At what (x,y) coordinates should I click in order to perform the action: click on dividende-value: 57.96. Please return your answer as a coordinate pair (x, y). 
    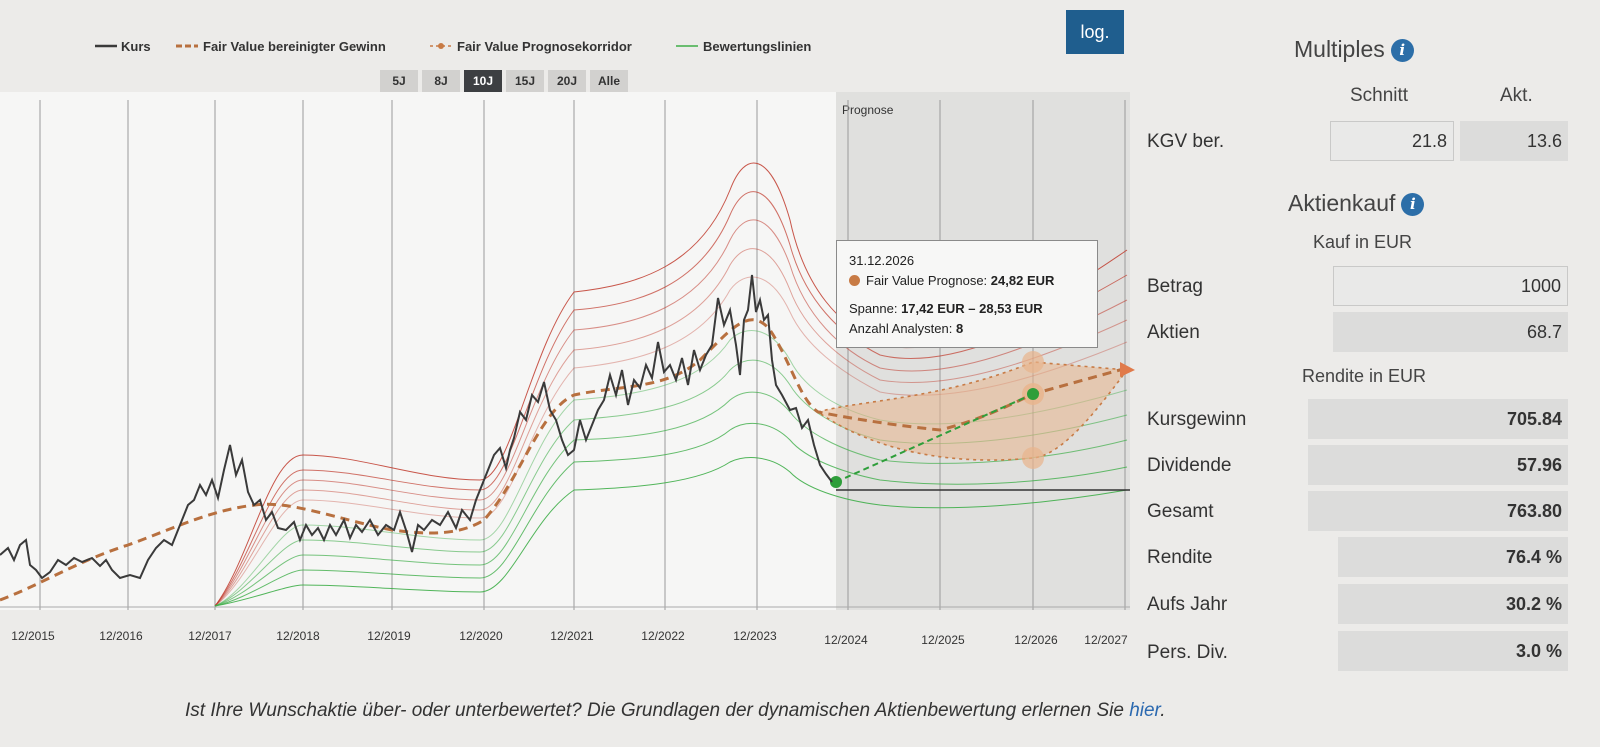
    Looking at the image, I should click on (1438, 465).